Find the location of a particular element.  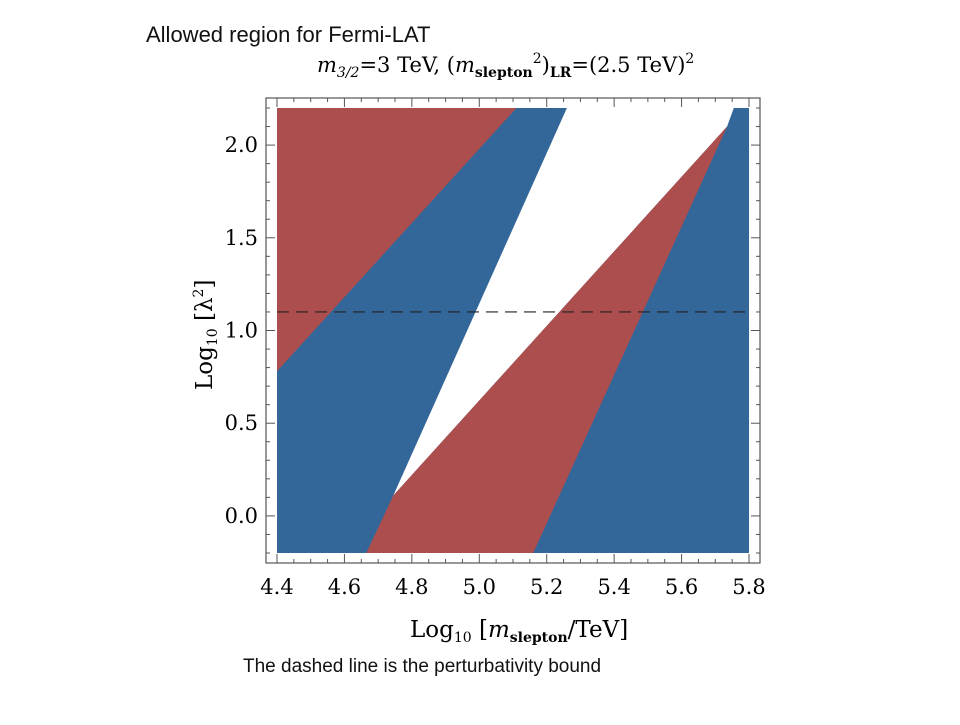

y-tick-label: 2.0 is located at coordinates (241, 145).